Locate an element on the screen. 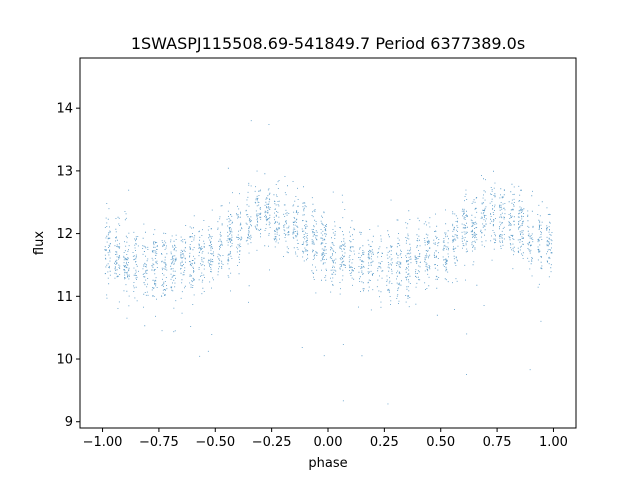 The width and height of the screenshot is (640, 484). y-tick-label: 10 is located at coordinates (64, 360).